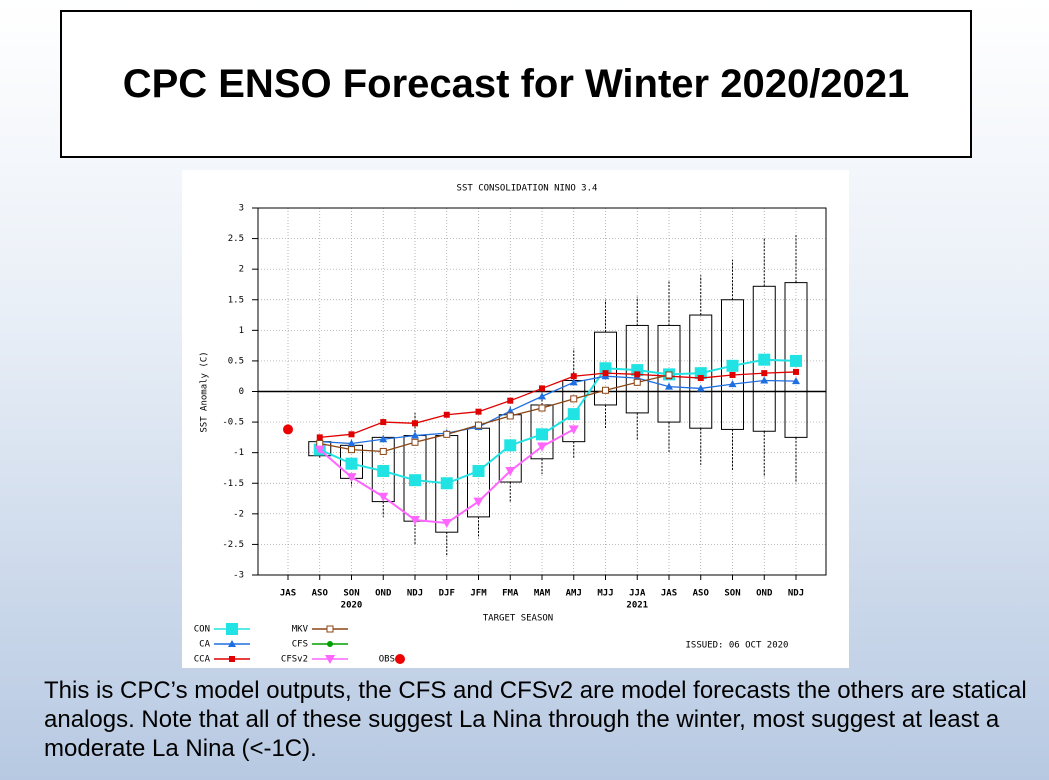 Image resolution: width=1049 pixels, height=780 pixels. I want to click on legend-label: CON, so click(202, 630).